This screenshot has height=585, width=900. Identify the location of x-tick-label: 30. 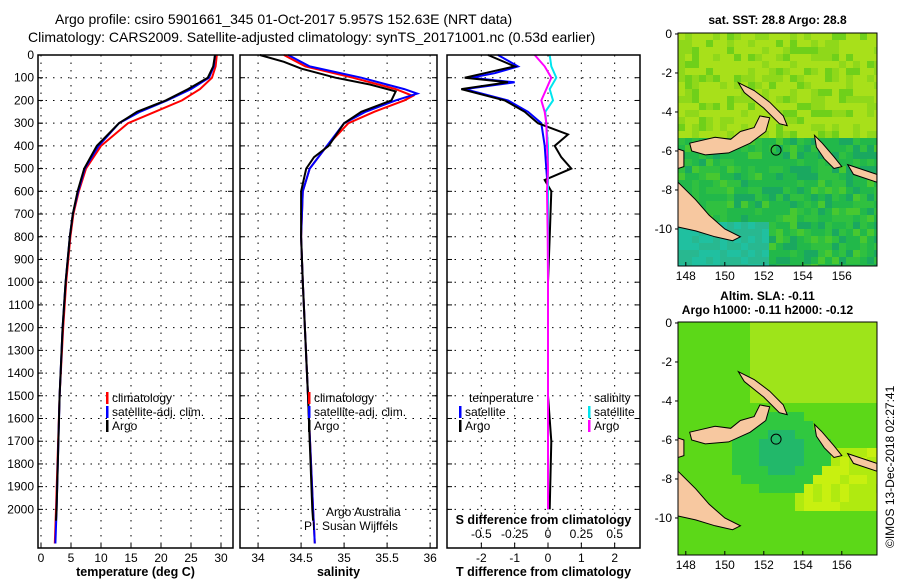
(221, 558).